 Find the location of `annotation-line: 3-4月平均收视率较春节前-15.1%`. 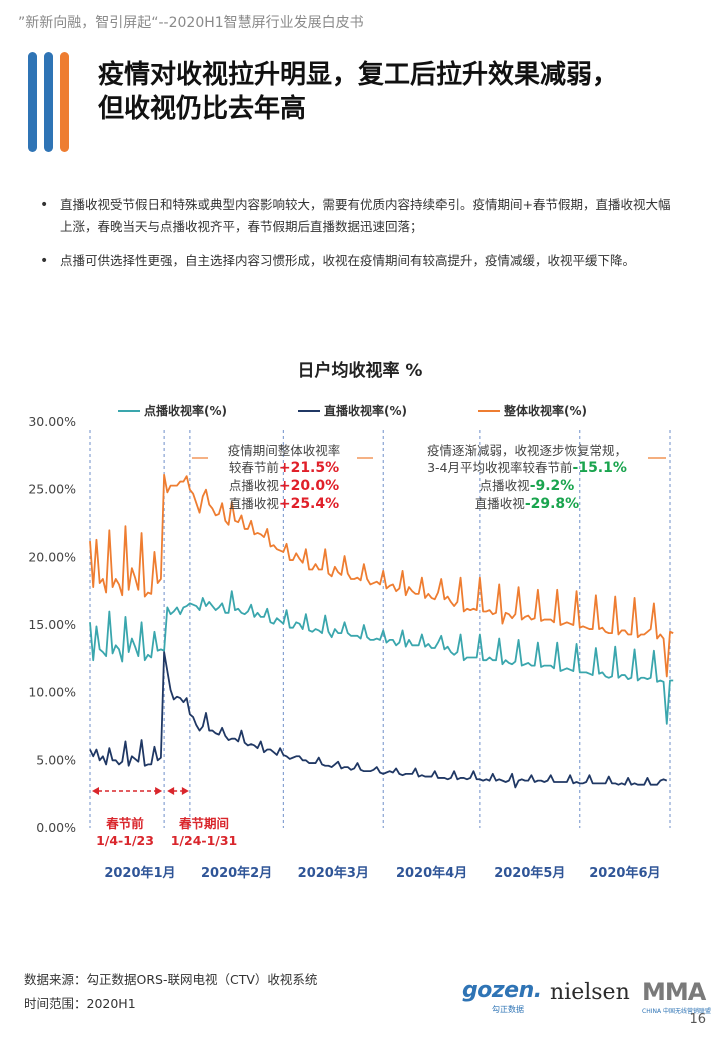

annotation-line: 3-4月平均收视率较春节前-15.1% is located at coordinates (527, 468).